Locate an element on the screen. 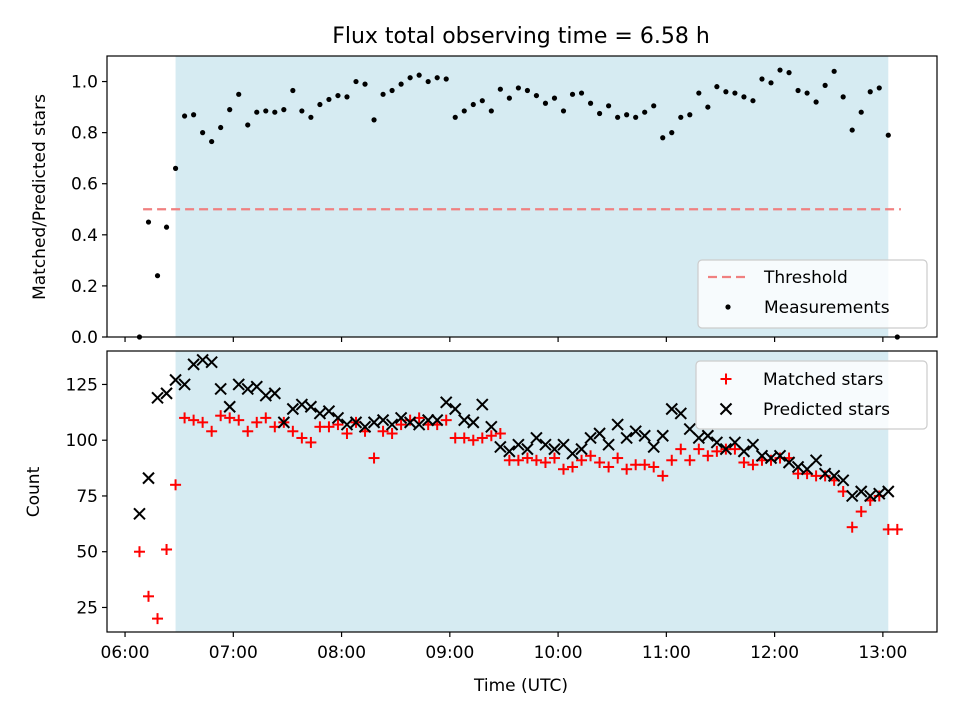 This screenshot has width=960, height=720. bottom-y-tick-label: 75 is located at coordinates (87, 497).